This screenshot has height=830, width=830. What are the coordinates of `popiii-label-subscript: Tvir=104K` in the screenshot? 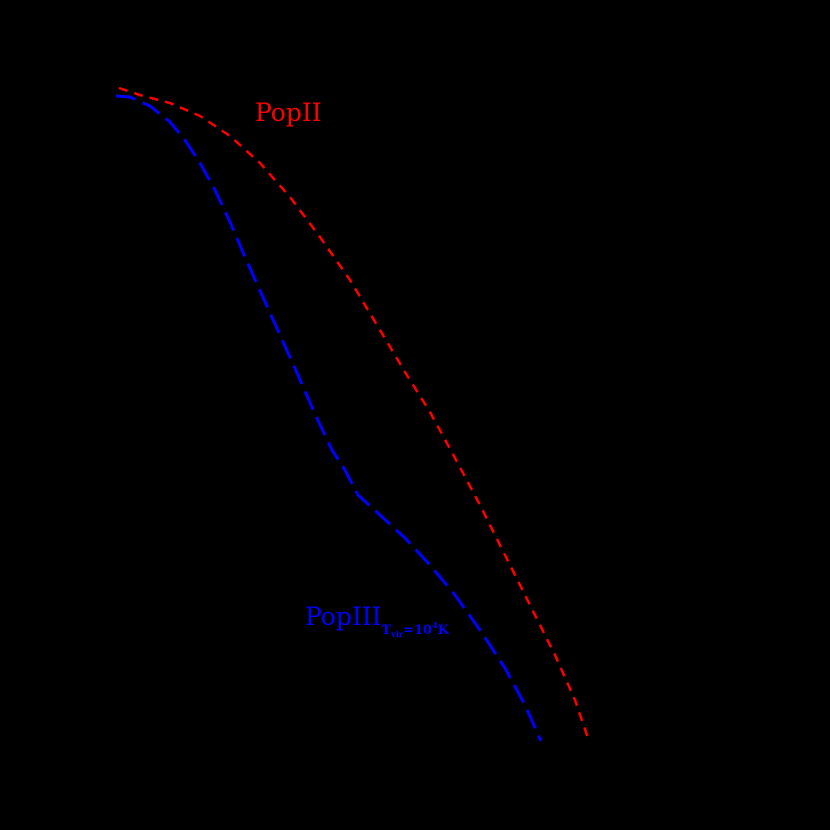 It's located at (415, 629).